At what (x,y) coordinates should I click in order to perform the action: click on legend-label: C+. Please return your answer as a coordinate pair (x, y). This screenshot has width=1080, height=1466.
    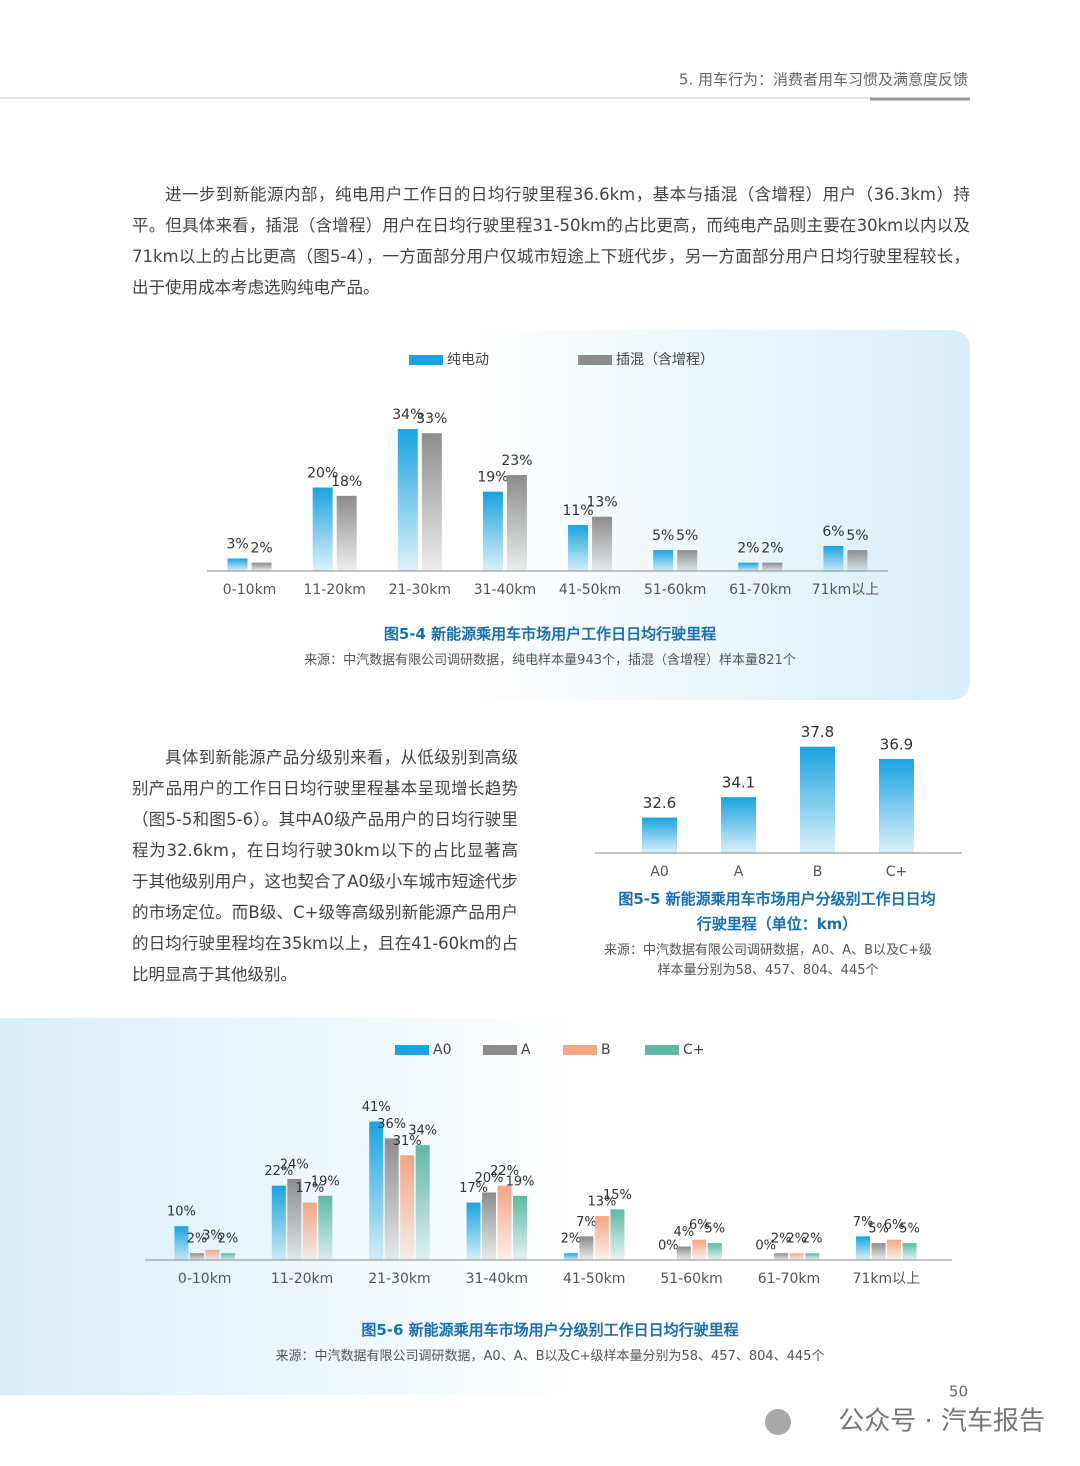
    Looking at the image, I should click on (694, 1050).